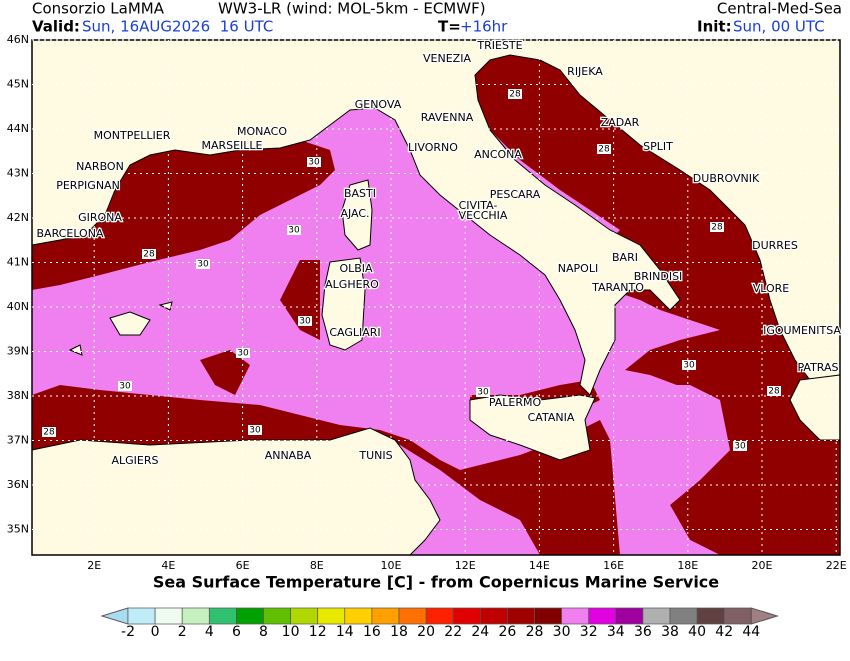  I want to click on x-tick-label: 22E, so click(836, 565).